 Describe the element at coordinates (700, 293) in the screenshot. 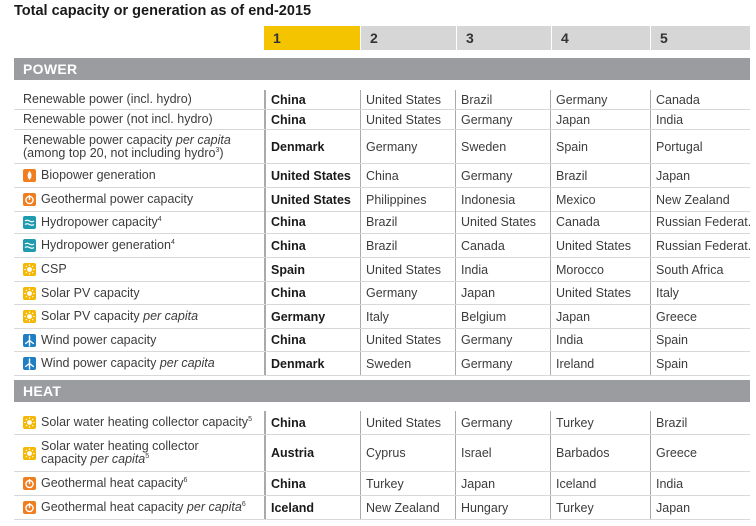

I see `rank-5-cell: Italy` at that location.